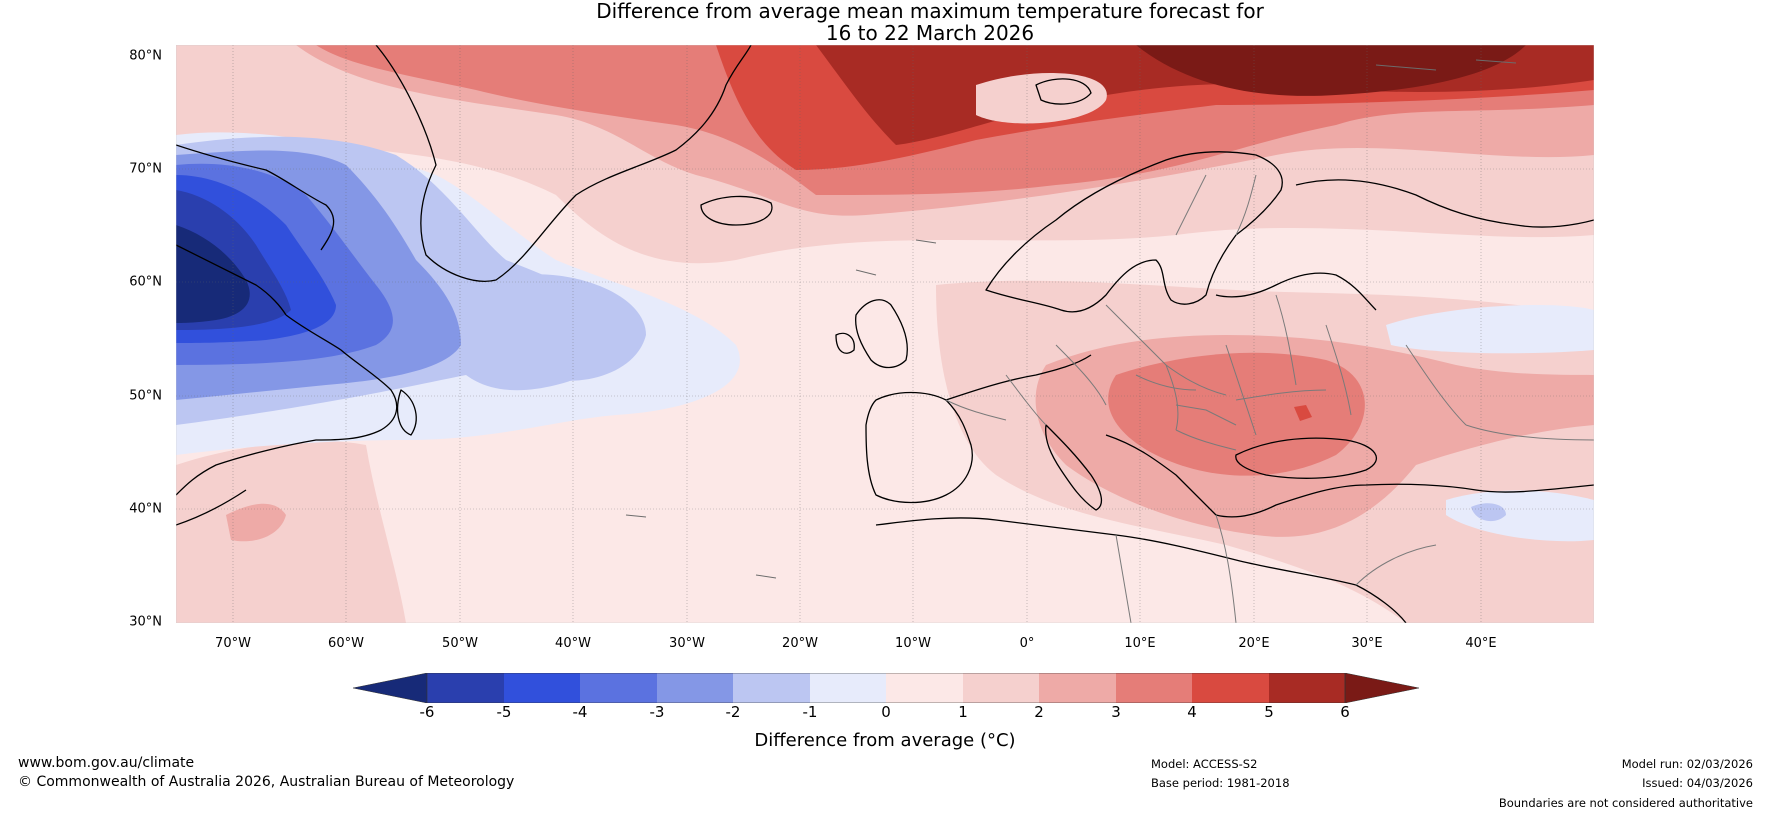 The height and width of the screenshot is (816, 1770). Describe the element at coordinates (1687, 764) in the screenshot. I see `model-run-date: Model run: 02/03/2026` at that location.